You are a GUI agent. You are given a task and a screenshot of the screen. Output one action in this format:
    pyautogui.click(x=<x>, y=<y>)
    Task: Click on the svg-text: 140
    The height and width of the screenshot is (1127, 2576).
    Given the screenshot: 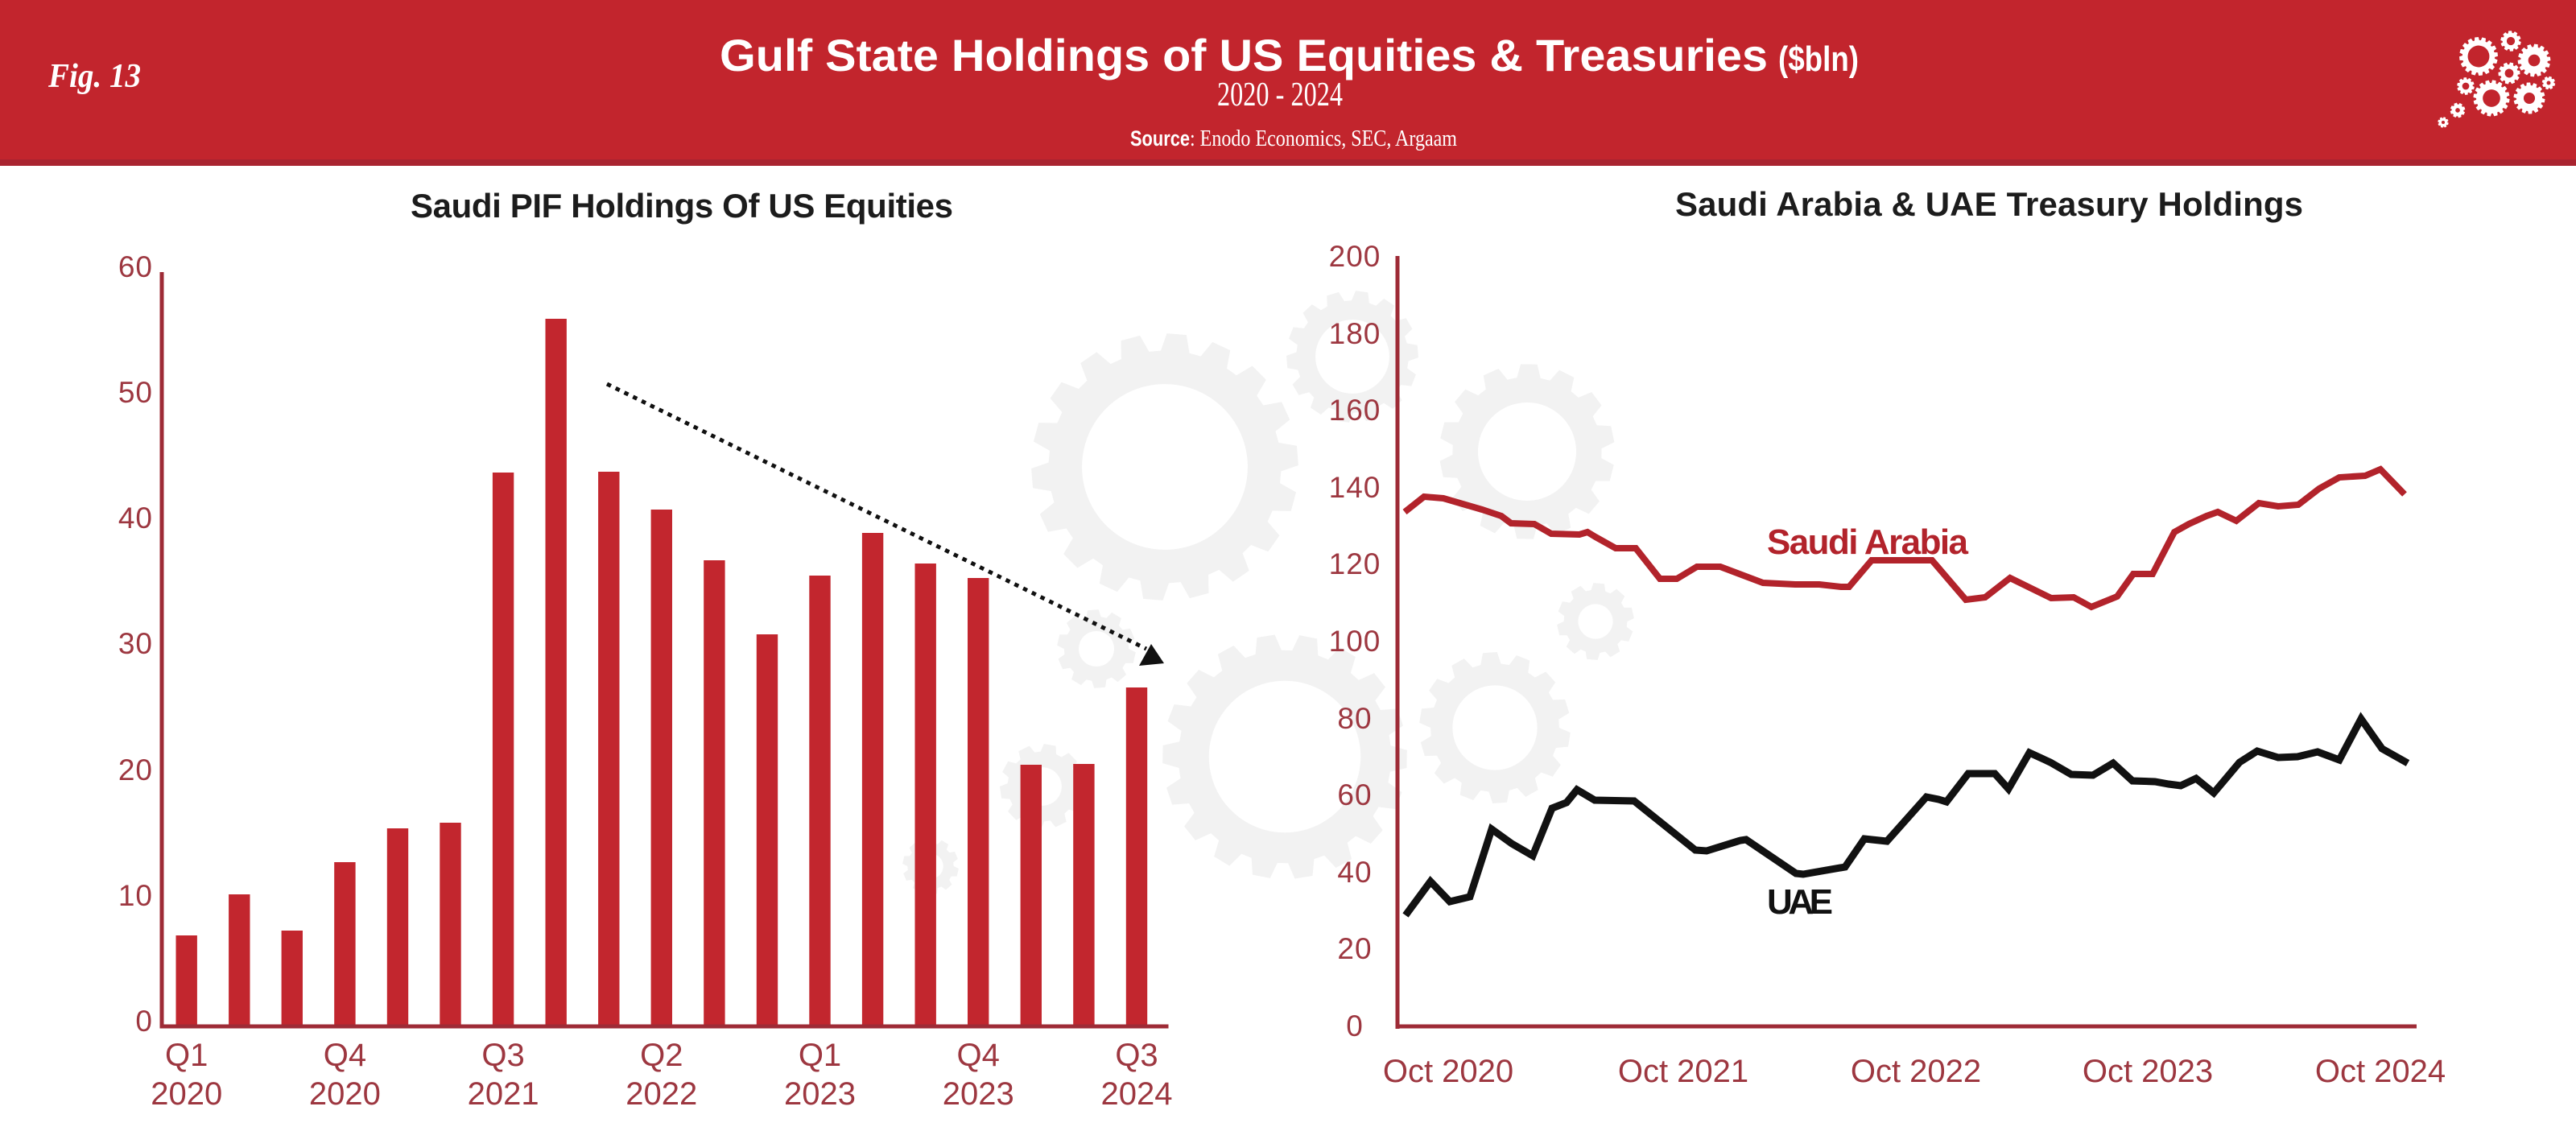 What is the action you would take?
    pyautogui.click(x=1355, y=487)
    